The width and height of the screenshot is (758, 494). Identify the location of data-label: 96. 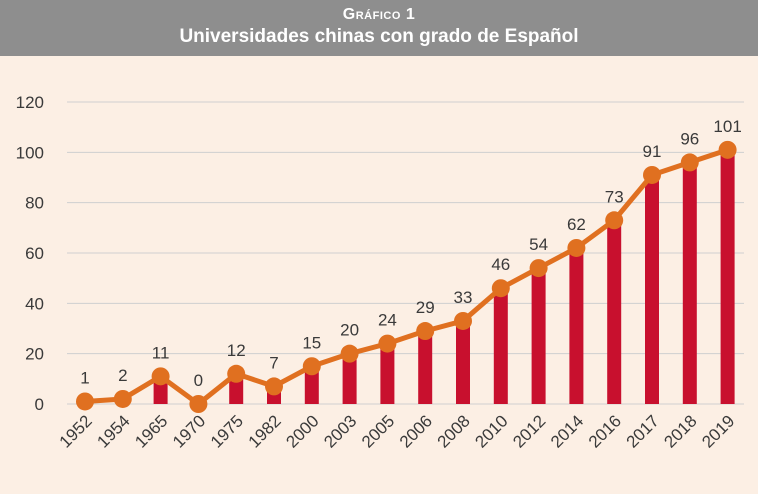
(689, 138).